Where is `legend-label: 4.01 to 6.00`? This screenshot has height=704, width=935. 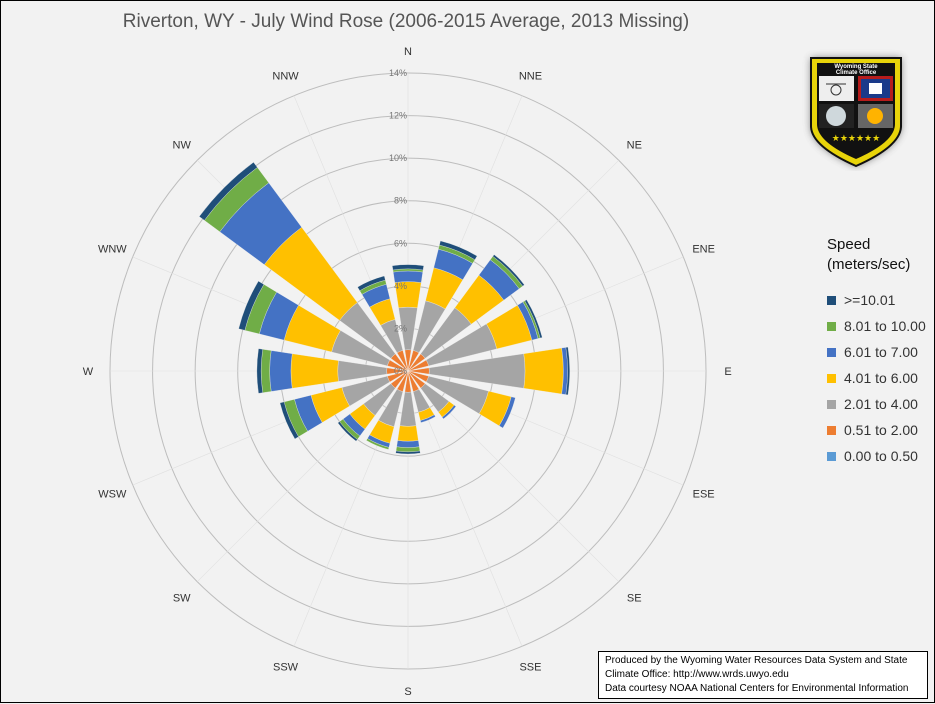
legend-label: 4.01 to 6.00 is located at coordinates (881, 378).